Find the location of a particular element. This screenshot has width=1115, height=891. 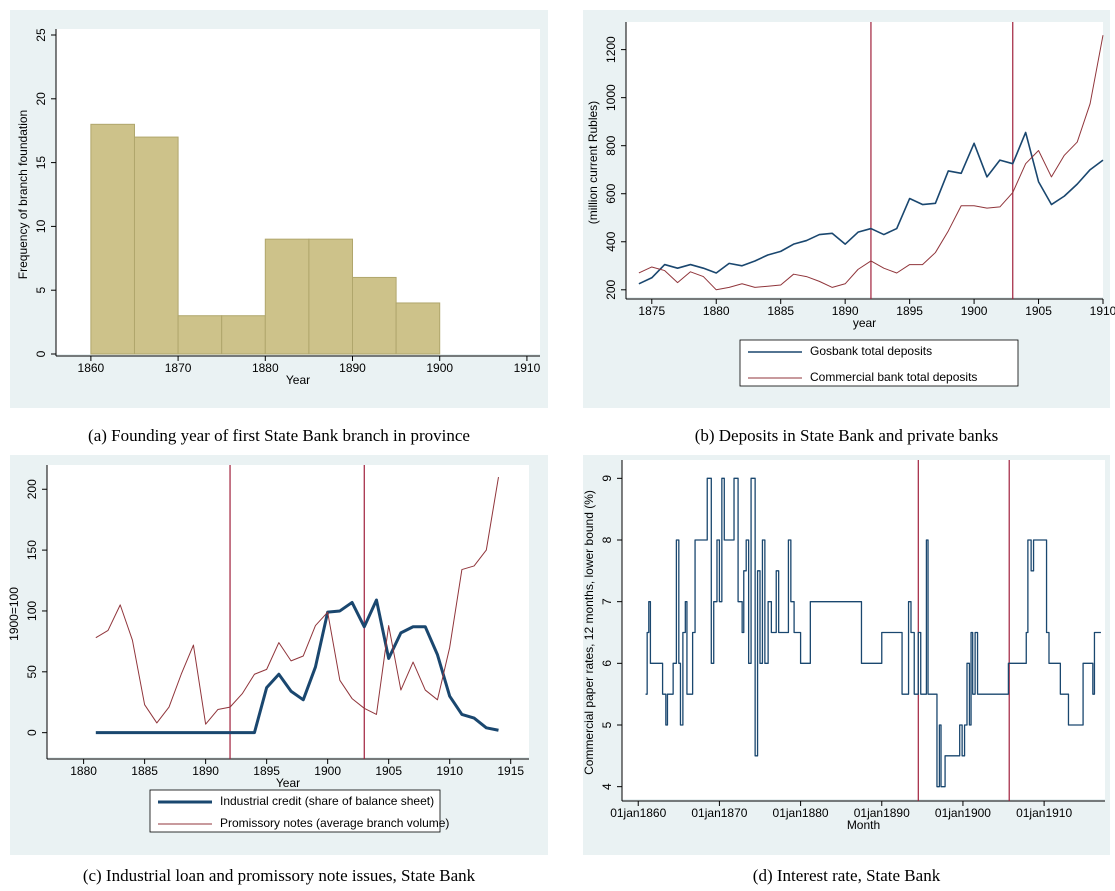

x-tick-label: 01jan1870 is located at coordinates (719, 813).